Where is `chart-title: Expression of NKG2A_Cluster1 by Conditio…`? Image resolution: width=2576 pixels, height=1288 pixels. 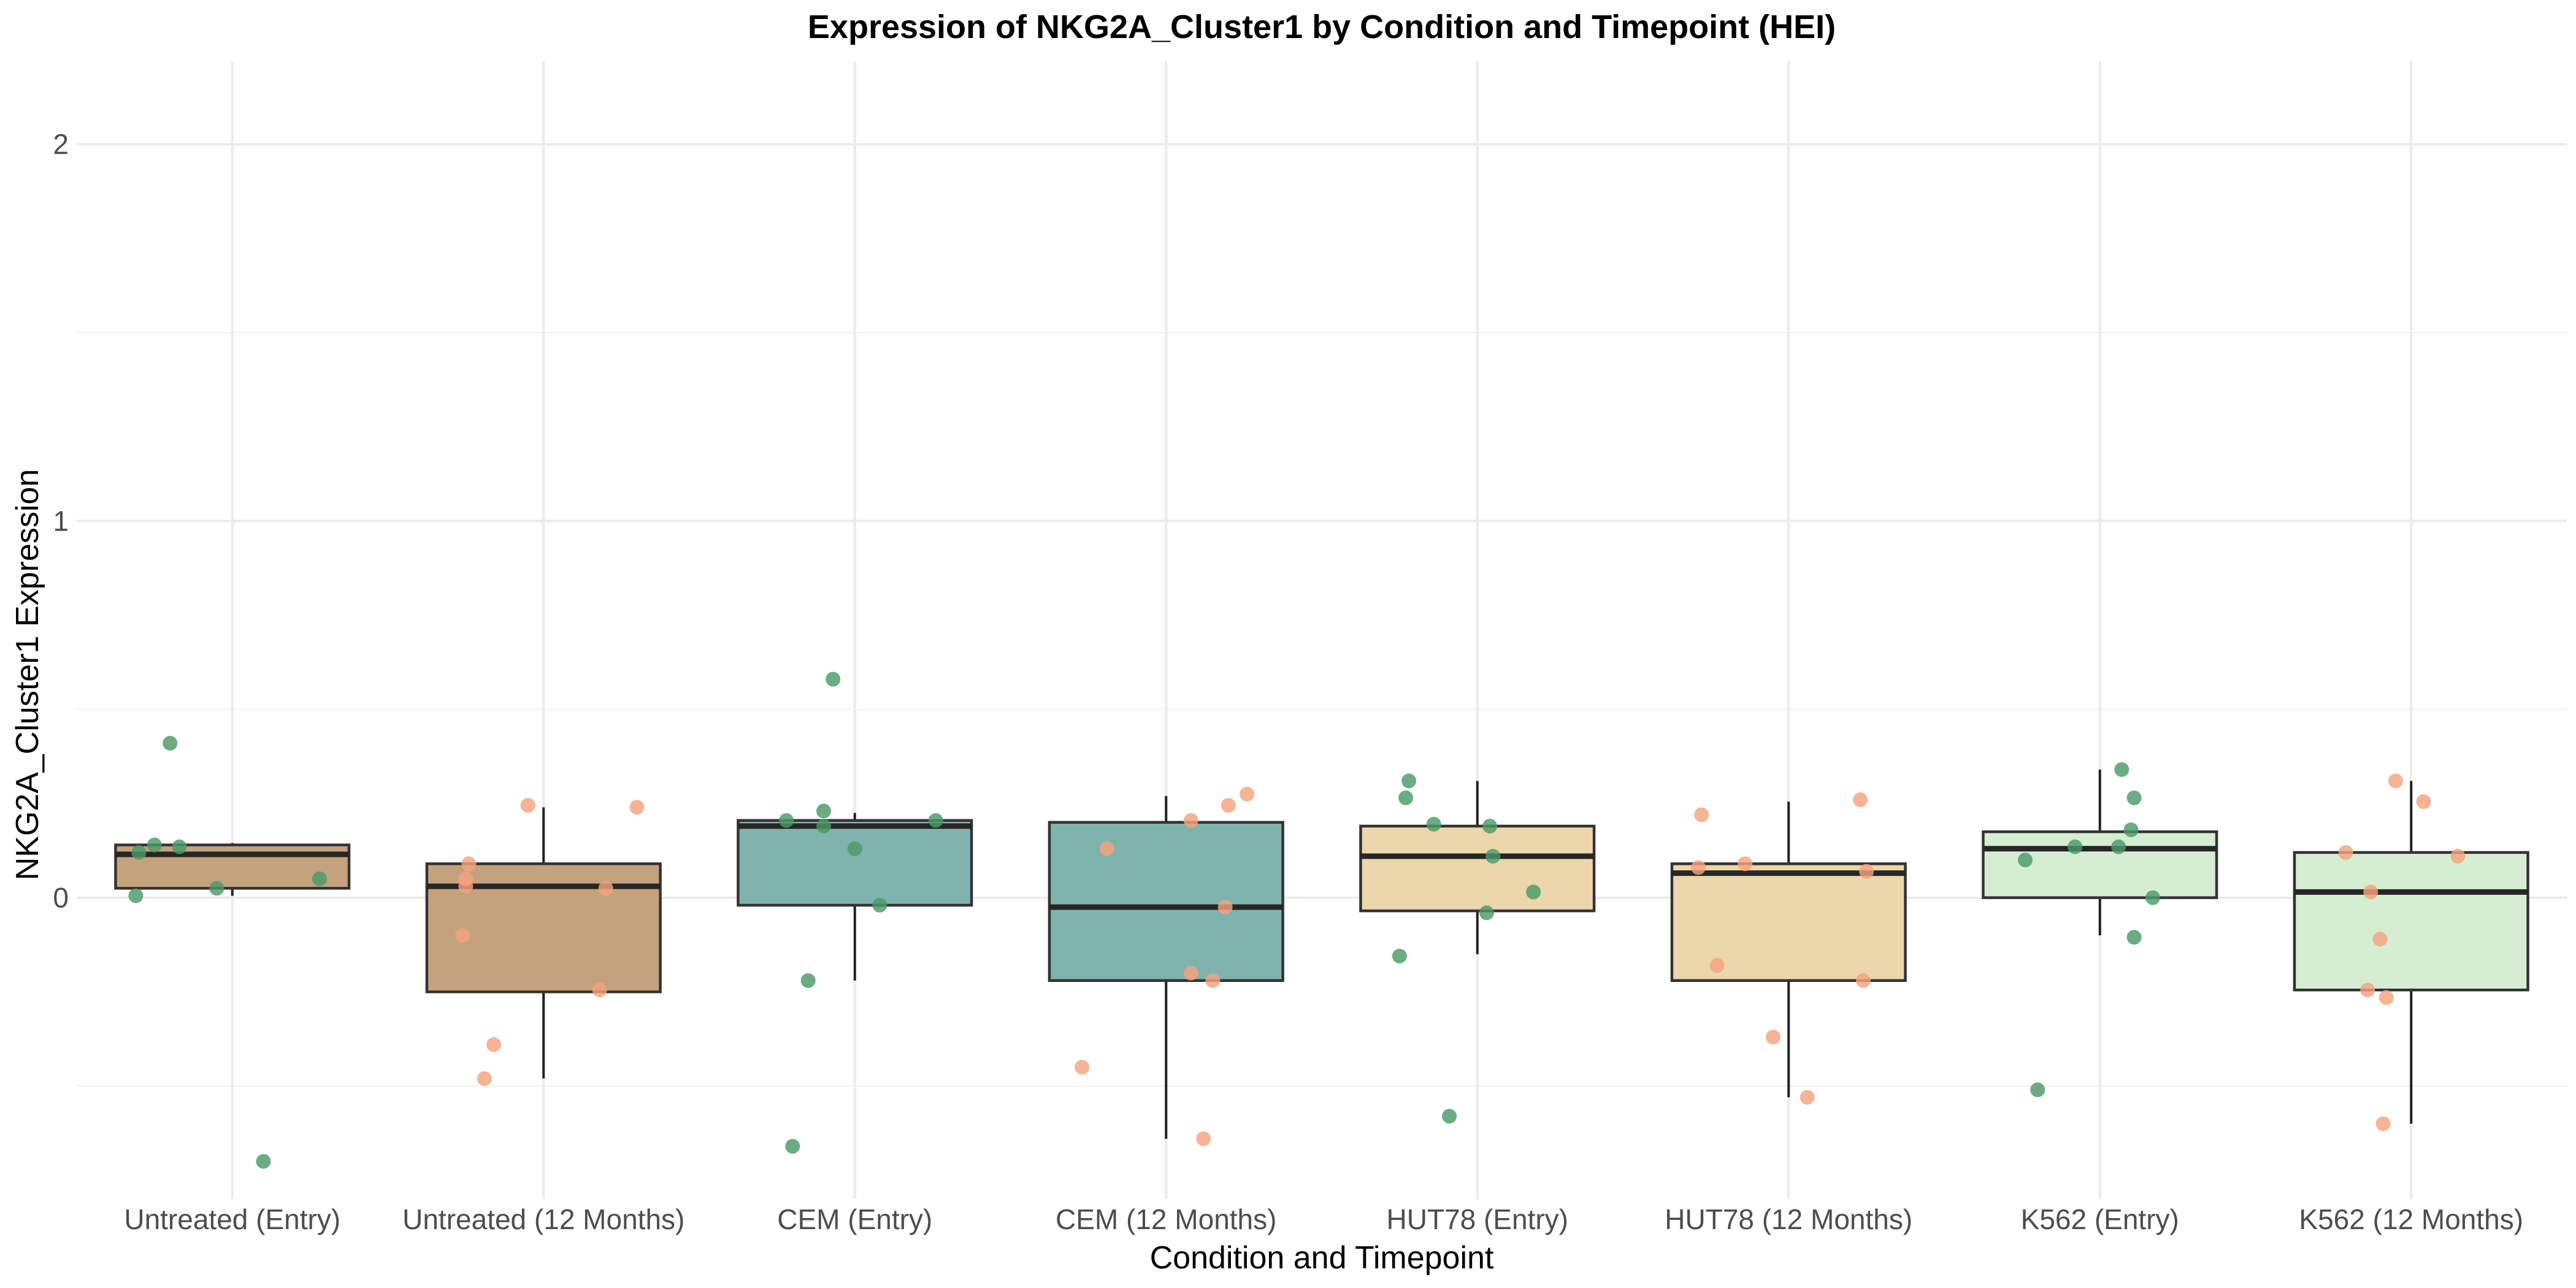 chart-title: Expression of NKG2A_Cluster1 by Conditio… is located at coordinates (1322, 27).